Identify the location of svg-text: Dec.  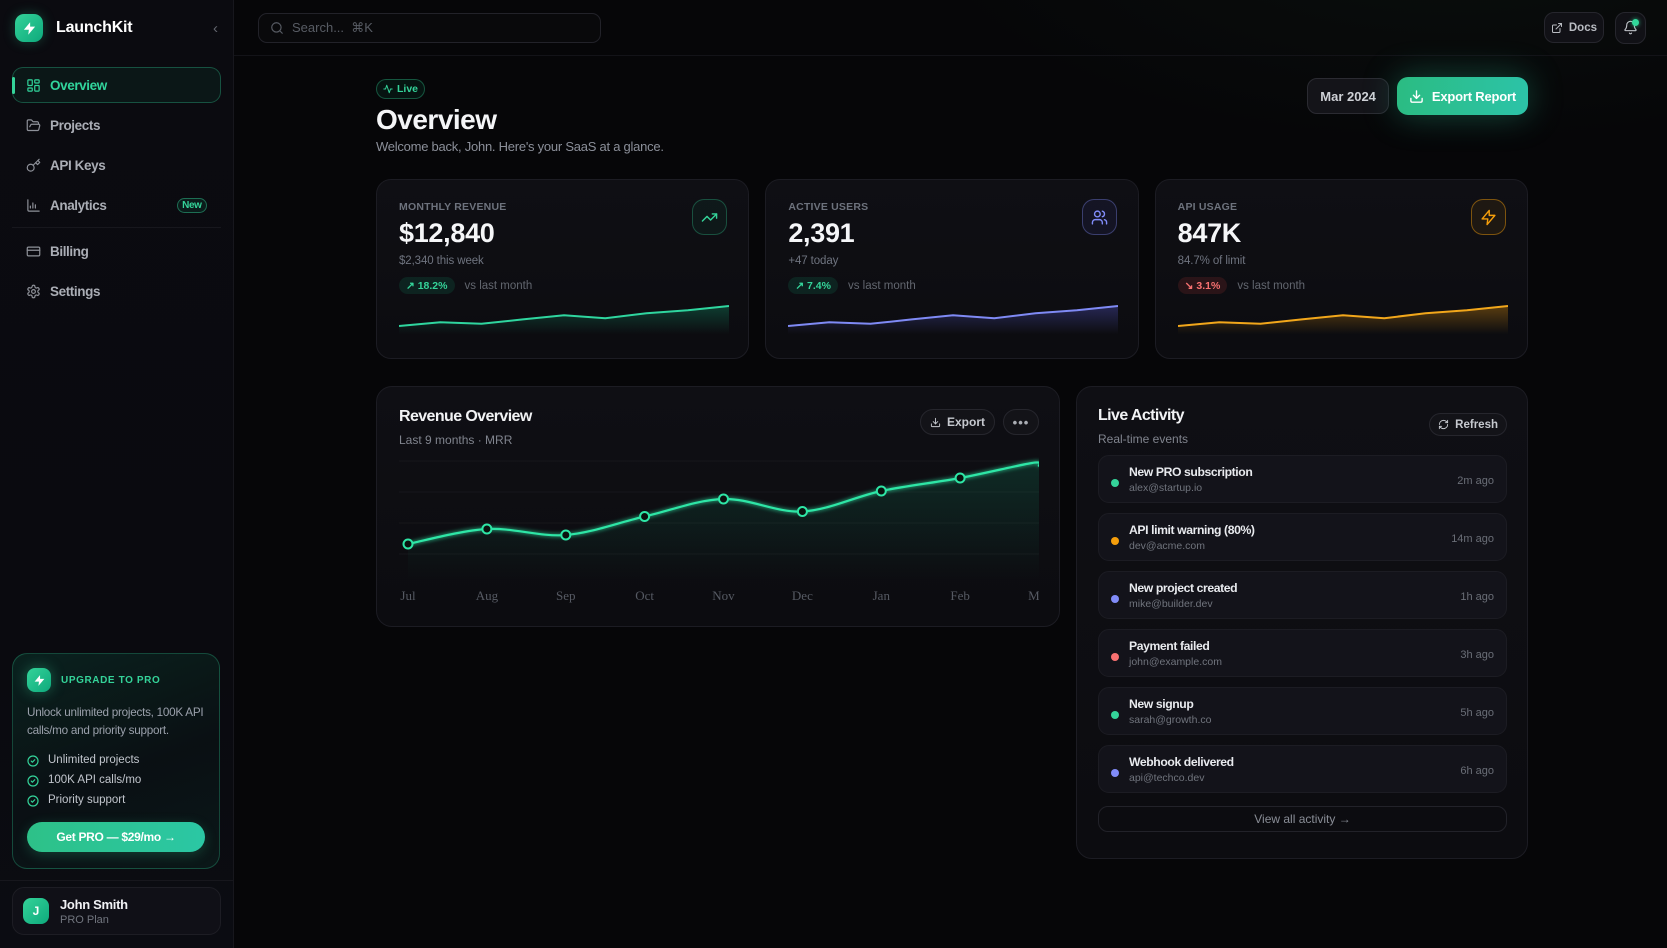
(802, 595).